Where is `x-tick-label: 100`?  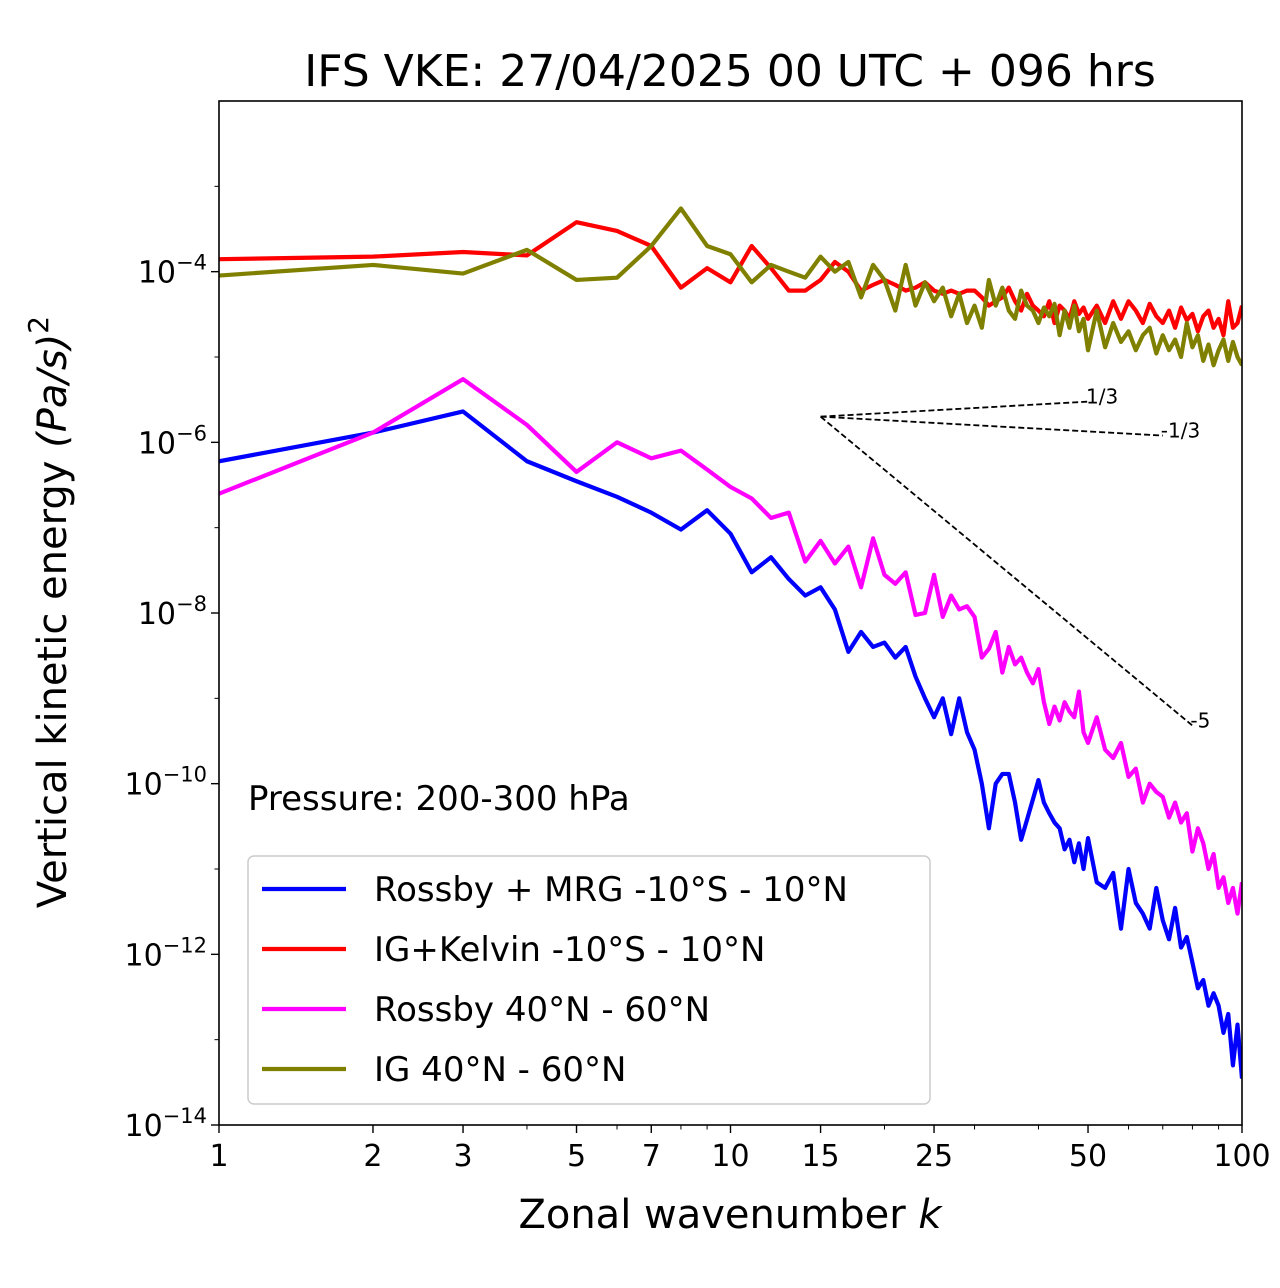
x-tick-label: 100 is located at coordinates (1241, 1156).